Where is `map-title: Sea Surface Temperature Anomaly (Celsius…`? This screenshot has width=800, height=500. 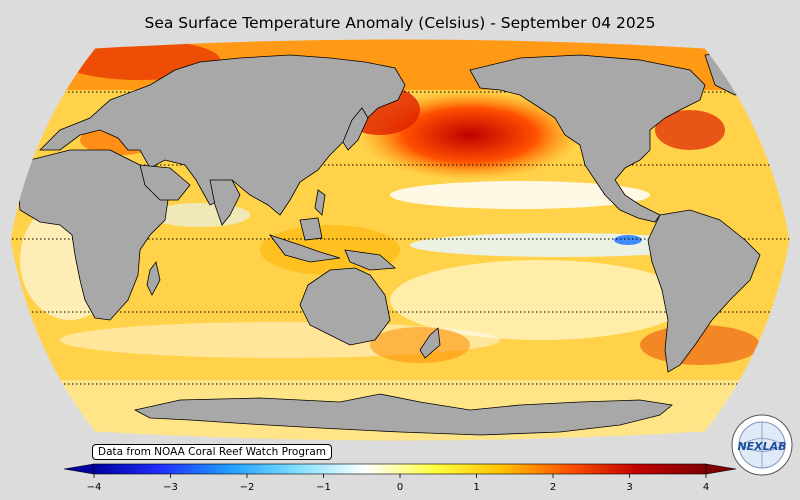 map-title: Sea Surface Temperature Anomaly (Celsius… is located at coordinates (400, 23).